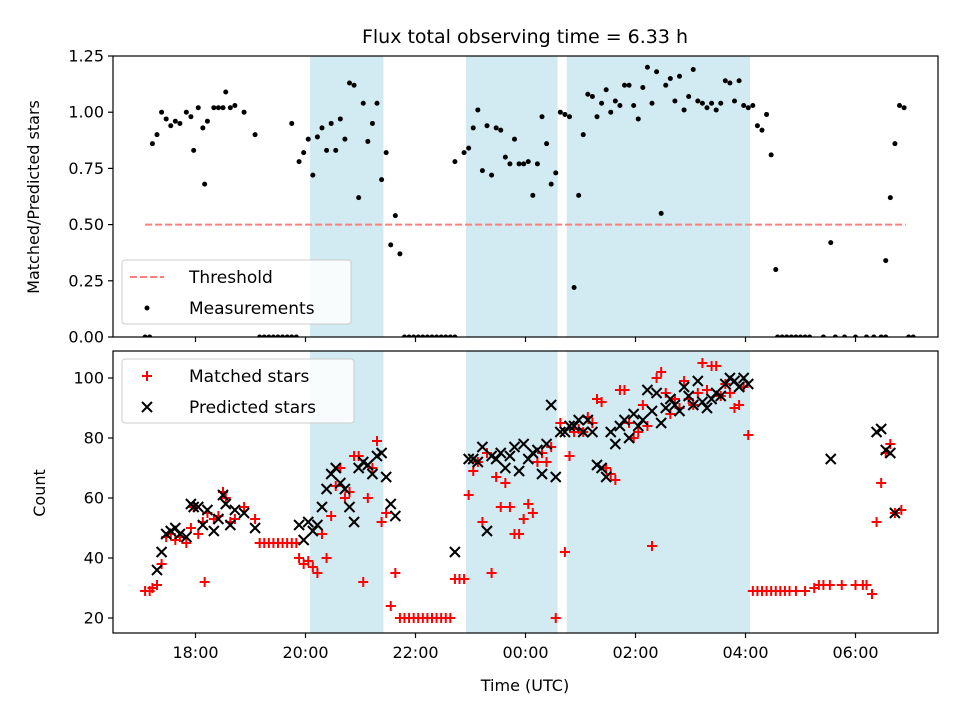  Describe the element at coordinates (86, 280) in the screenshot. I see `y-tick-label: 0.25` at that location.